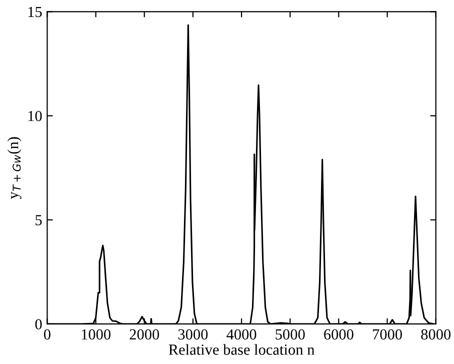 This screenshot has height=364, width=454. Describe the element at coordinates (339, 334) in the screenshot. I see `x-tick-label: 6000` at that location.